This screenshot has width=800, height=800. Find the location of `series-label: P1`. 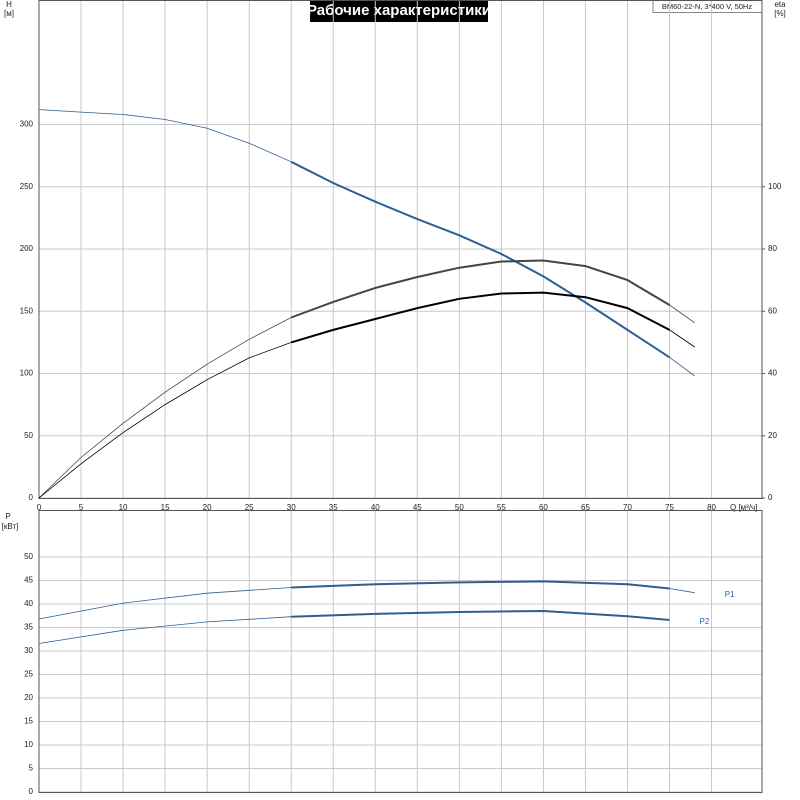

series-label: P1 is located at coordinates (730, 594).